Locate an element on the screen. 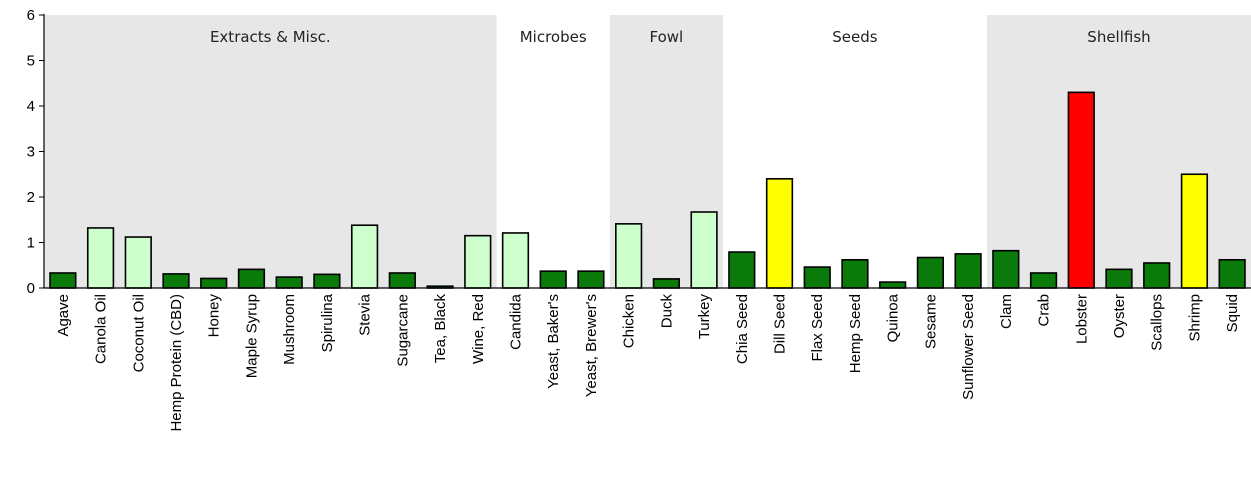 The height and width of the screenshot is (480, 1251). y-tick-label: 2 is located at coordinates (31, 197).